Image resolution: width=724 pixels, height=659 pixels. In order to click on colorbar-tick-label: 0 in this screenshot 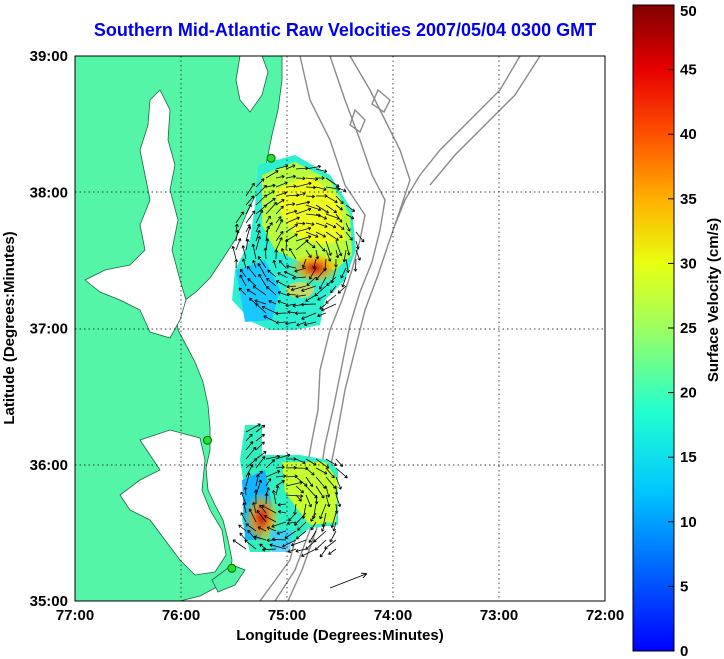, I will do `click(684, 651)`.